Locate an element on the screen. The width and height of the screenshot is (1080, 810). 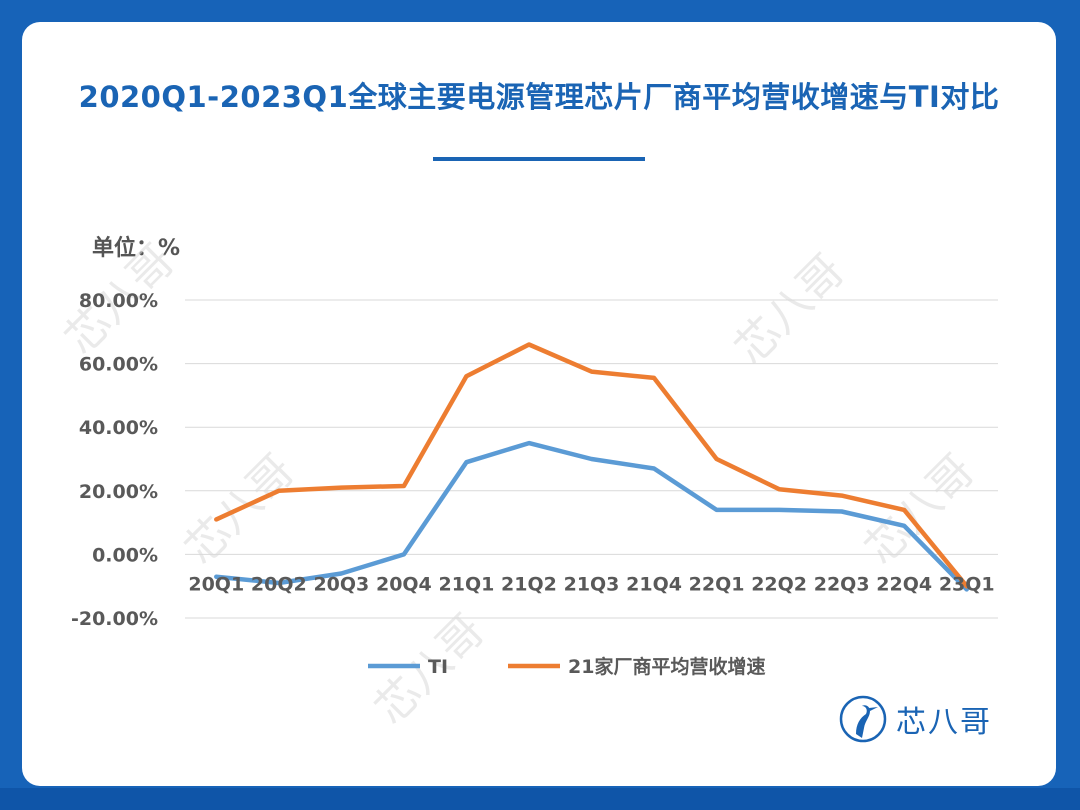
brand-name: 芯八哥 is located at coordinates (944, 722).